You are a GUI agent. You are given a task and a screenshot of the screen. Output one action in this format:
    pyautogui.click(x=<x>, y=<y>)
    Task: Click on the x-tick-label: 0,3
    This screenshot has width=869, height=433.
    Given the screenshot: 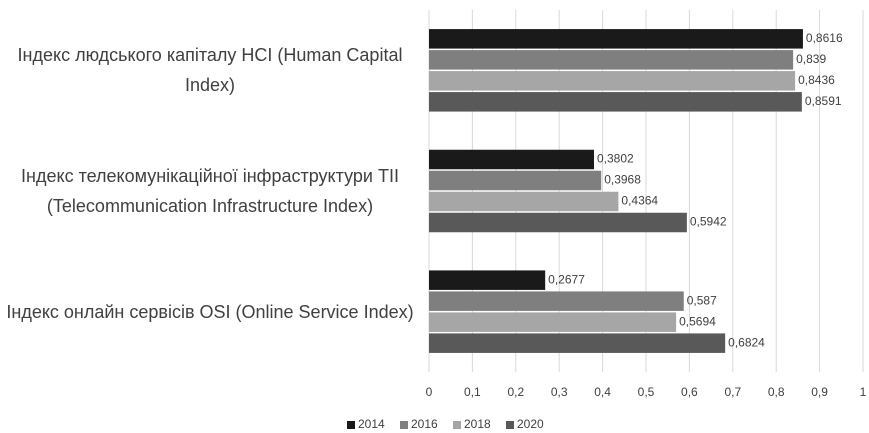 What is the action you would take?
    pyautogui.click(x=559, y=392)
    